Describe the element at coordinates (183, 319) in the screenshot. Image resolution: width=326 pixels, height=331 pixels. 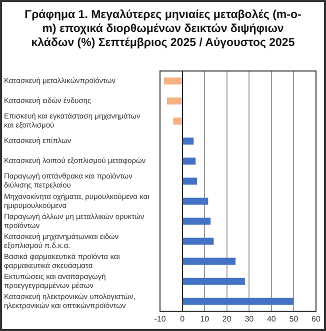
I see `x-tick-label: 0` at that location.